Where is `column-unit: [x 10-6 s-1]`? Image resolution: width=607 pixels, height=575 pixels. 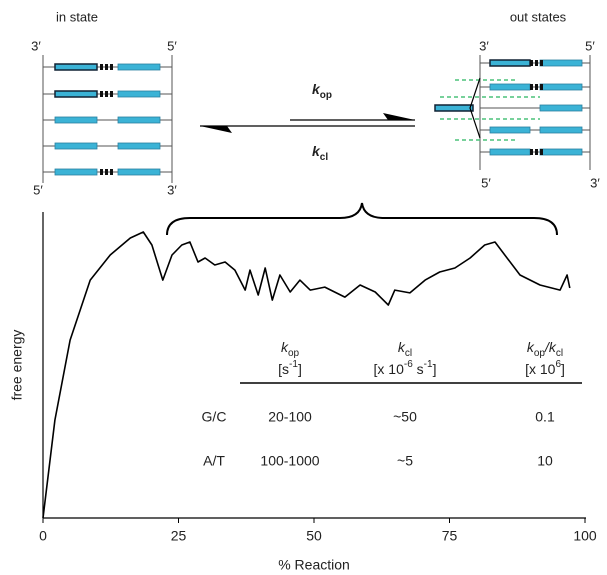 column-unit: [x 10-6 s-1] is located at coordinates (405, 368).